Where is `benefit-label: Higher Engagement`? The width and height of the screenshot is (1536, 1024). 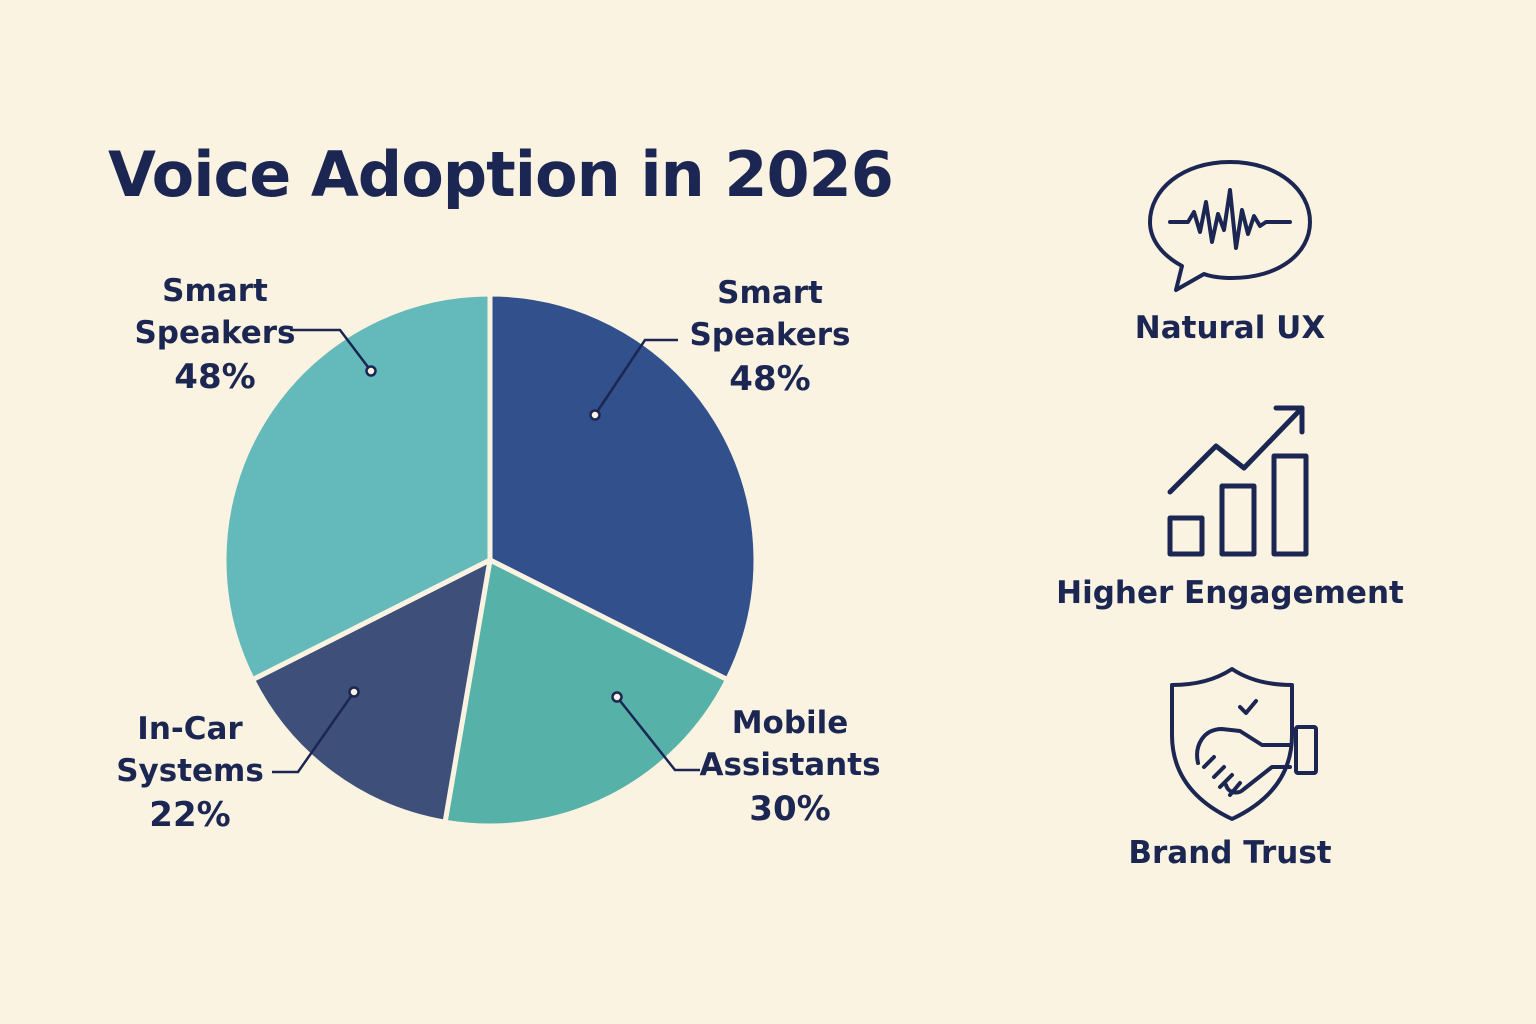
benefit-label: Higher Engagement is located at coordinates (1230, 593).